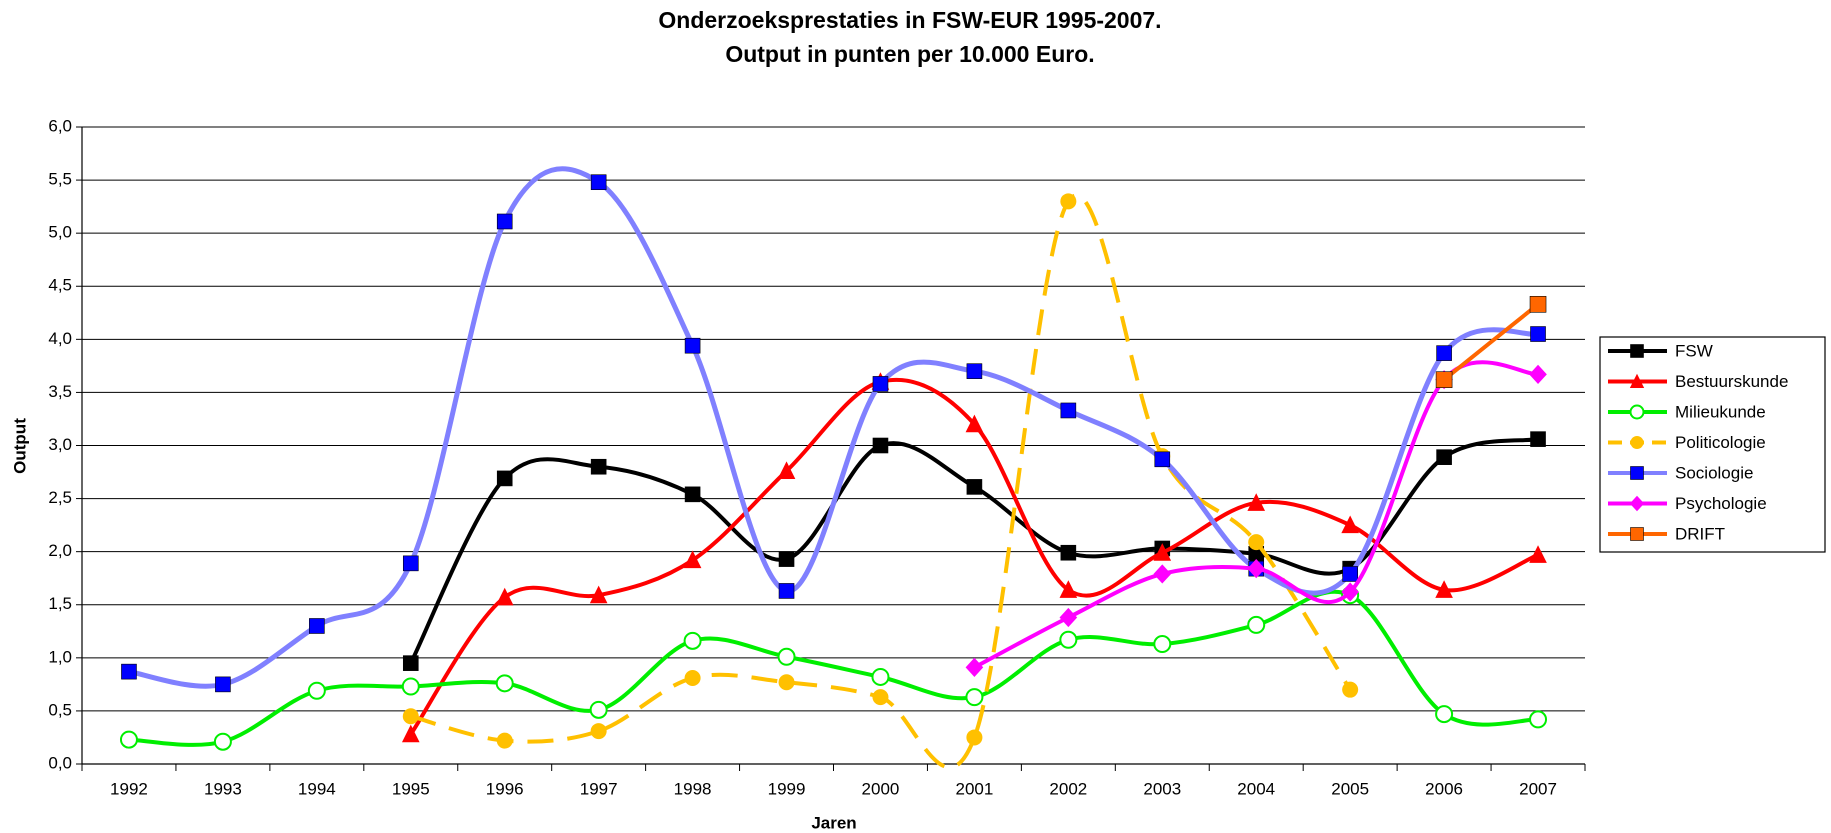 Image resolution: width=1831 pixels, height=833 pixels. Describe the element at coordinates (1256, 788) in the screenshot. I see `x-tick-label: 2004` at that location.